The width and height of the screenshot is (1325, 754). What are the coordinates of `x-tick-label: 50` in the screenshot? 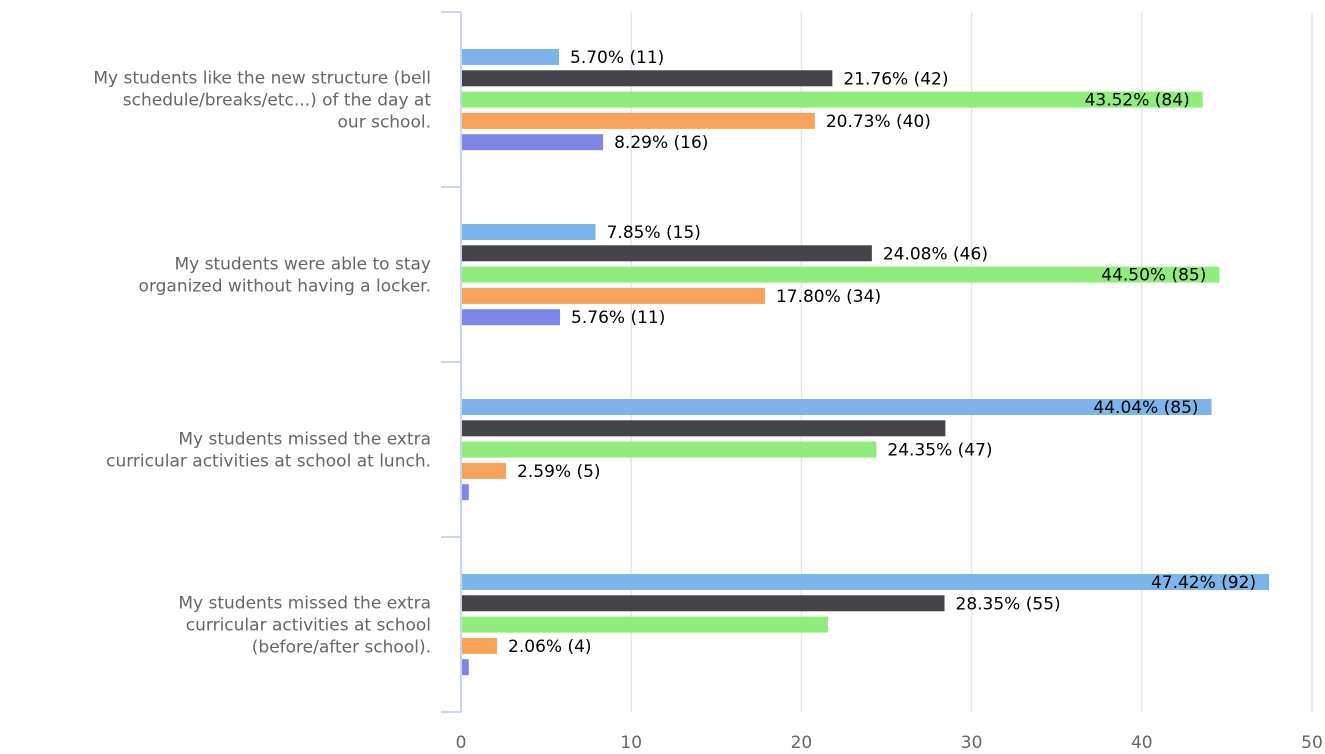 It's located at (1312, 743).